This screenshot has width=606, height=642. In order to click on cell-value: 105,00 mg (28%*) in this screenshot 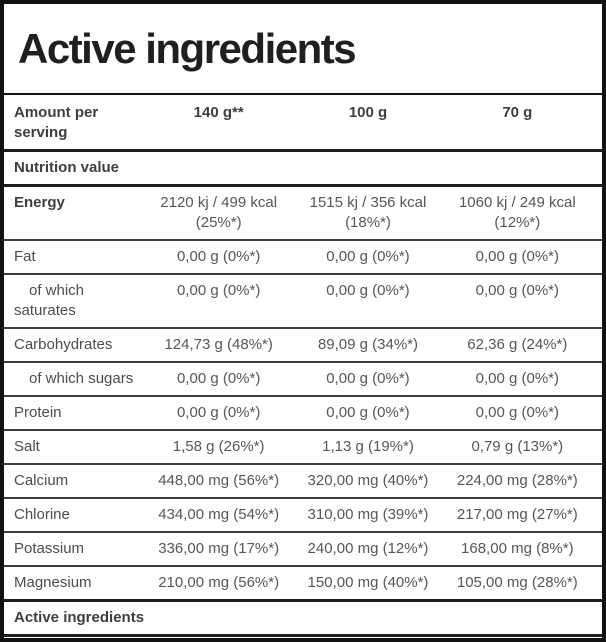, I will do `click(517, 582)`.